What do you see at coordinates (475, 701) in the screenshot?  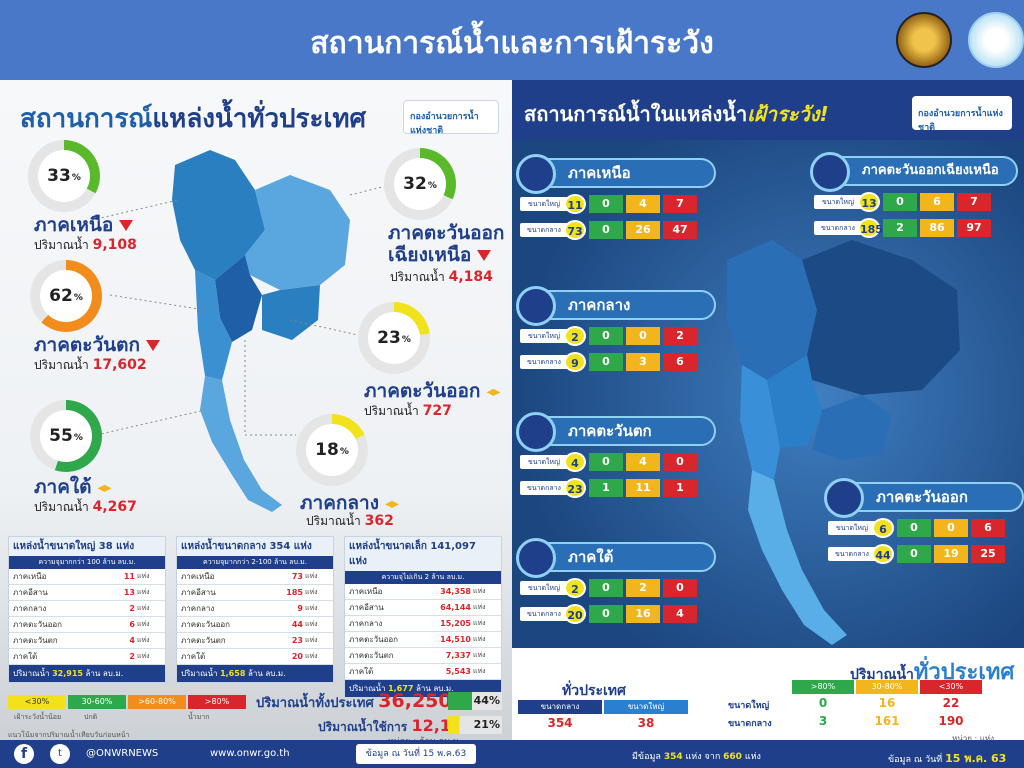 I see `total-pct-bar: 44%` at bounding box center [475, 701].